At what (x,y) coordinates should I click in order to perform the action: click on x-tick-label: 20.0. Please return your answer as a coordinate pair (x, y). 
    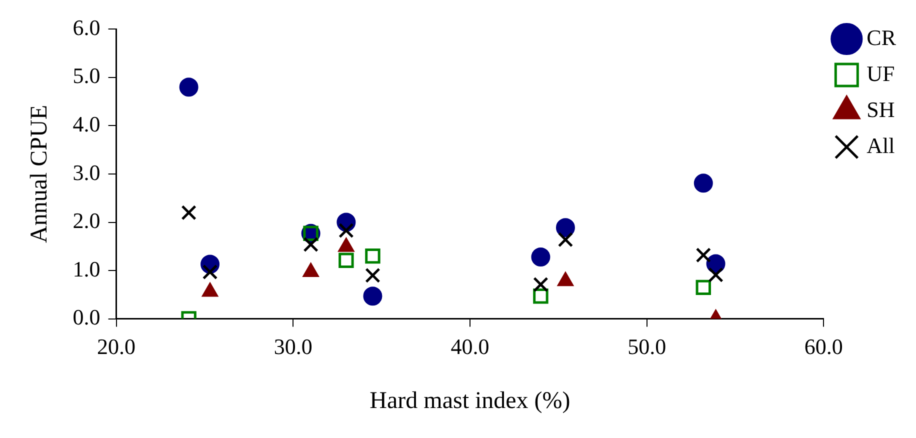
    Looking at the image, I should click on (116, 346).